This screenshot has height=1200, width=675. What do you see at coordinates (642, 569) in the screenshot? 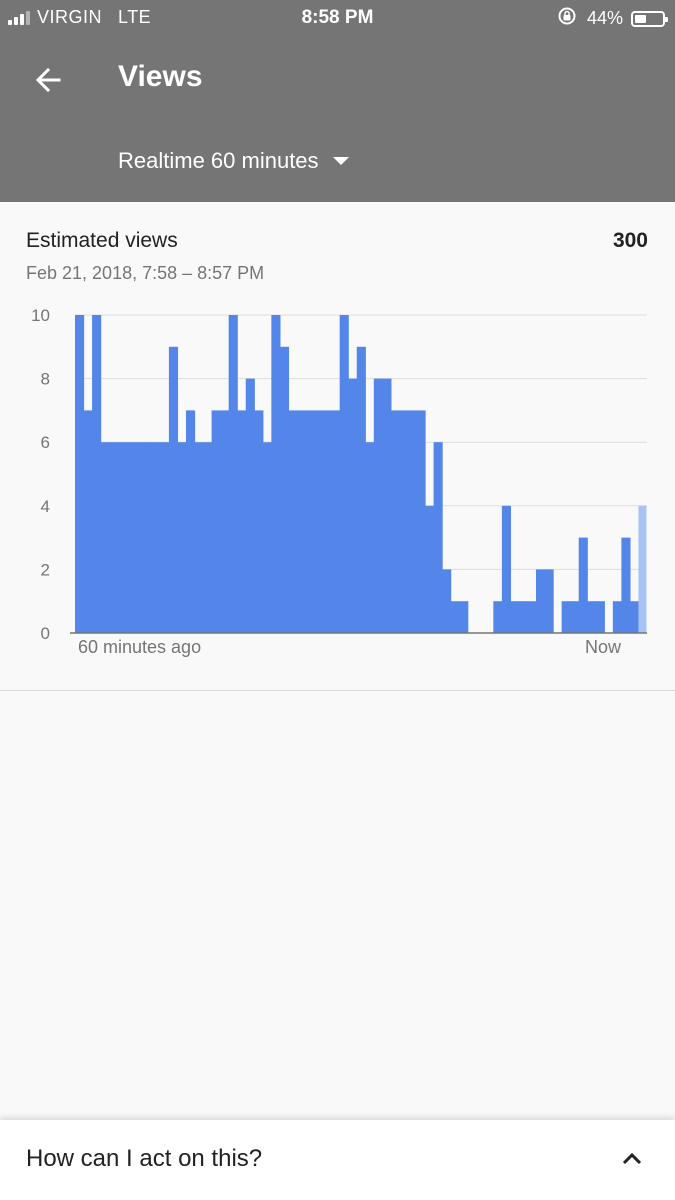
I see `bar-partial` at bounding box center [642, 569].